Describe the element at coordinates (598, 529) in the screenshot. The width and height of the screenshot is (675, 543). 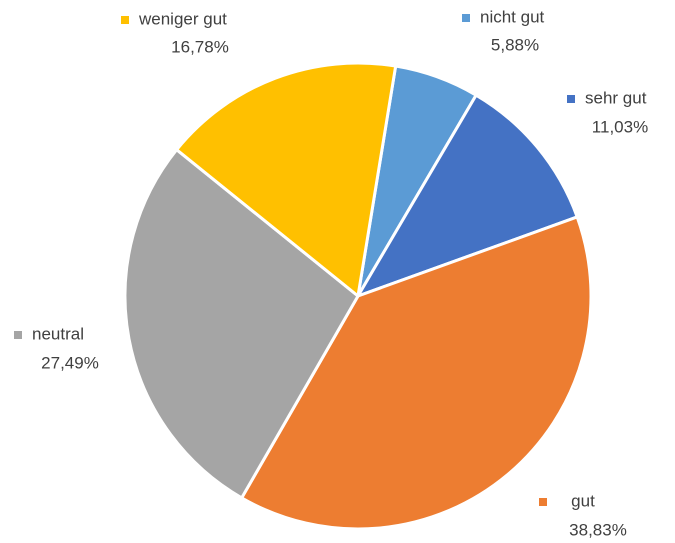
I see `value-label: 38,83%` at that location.